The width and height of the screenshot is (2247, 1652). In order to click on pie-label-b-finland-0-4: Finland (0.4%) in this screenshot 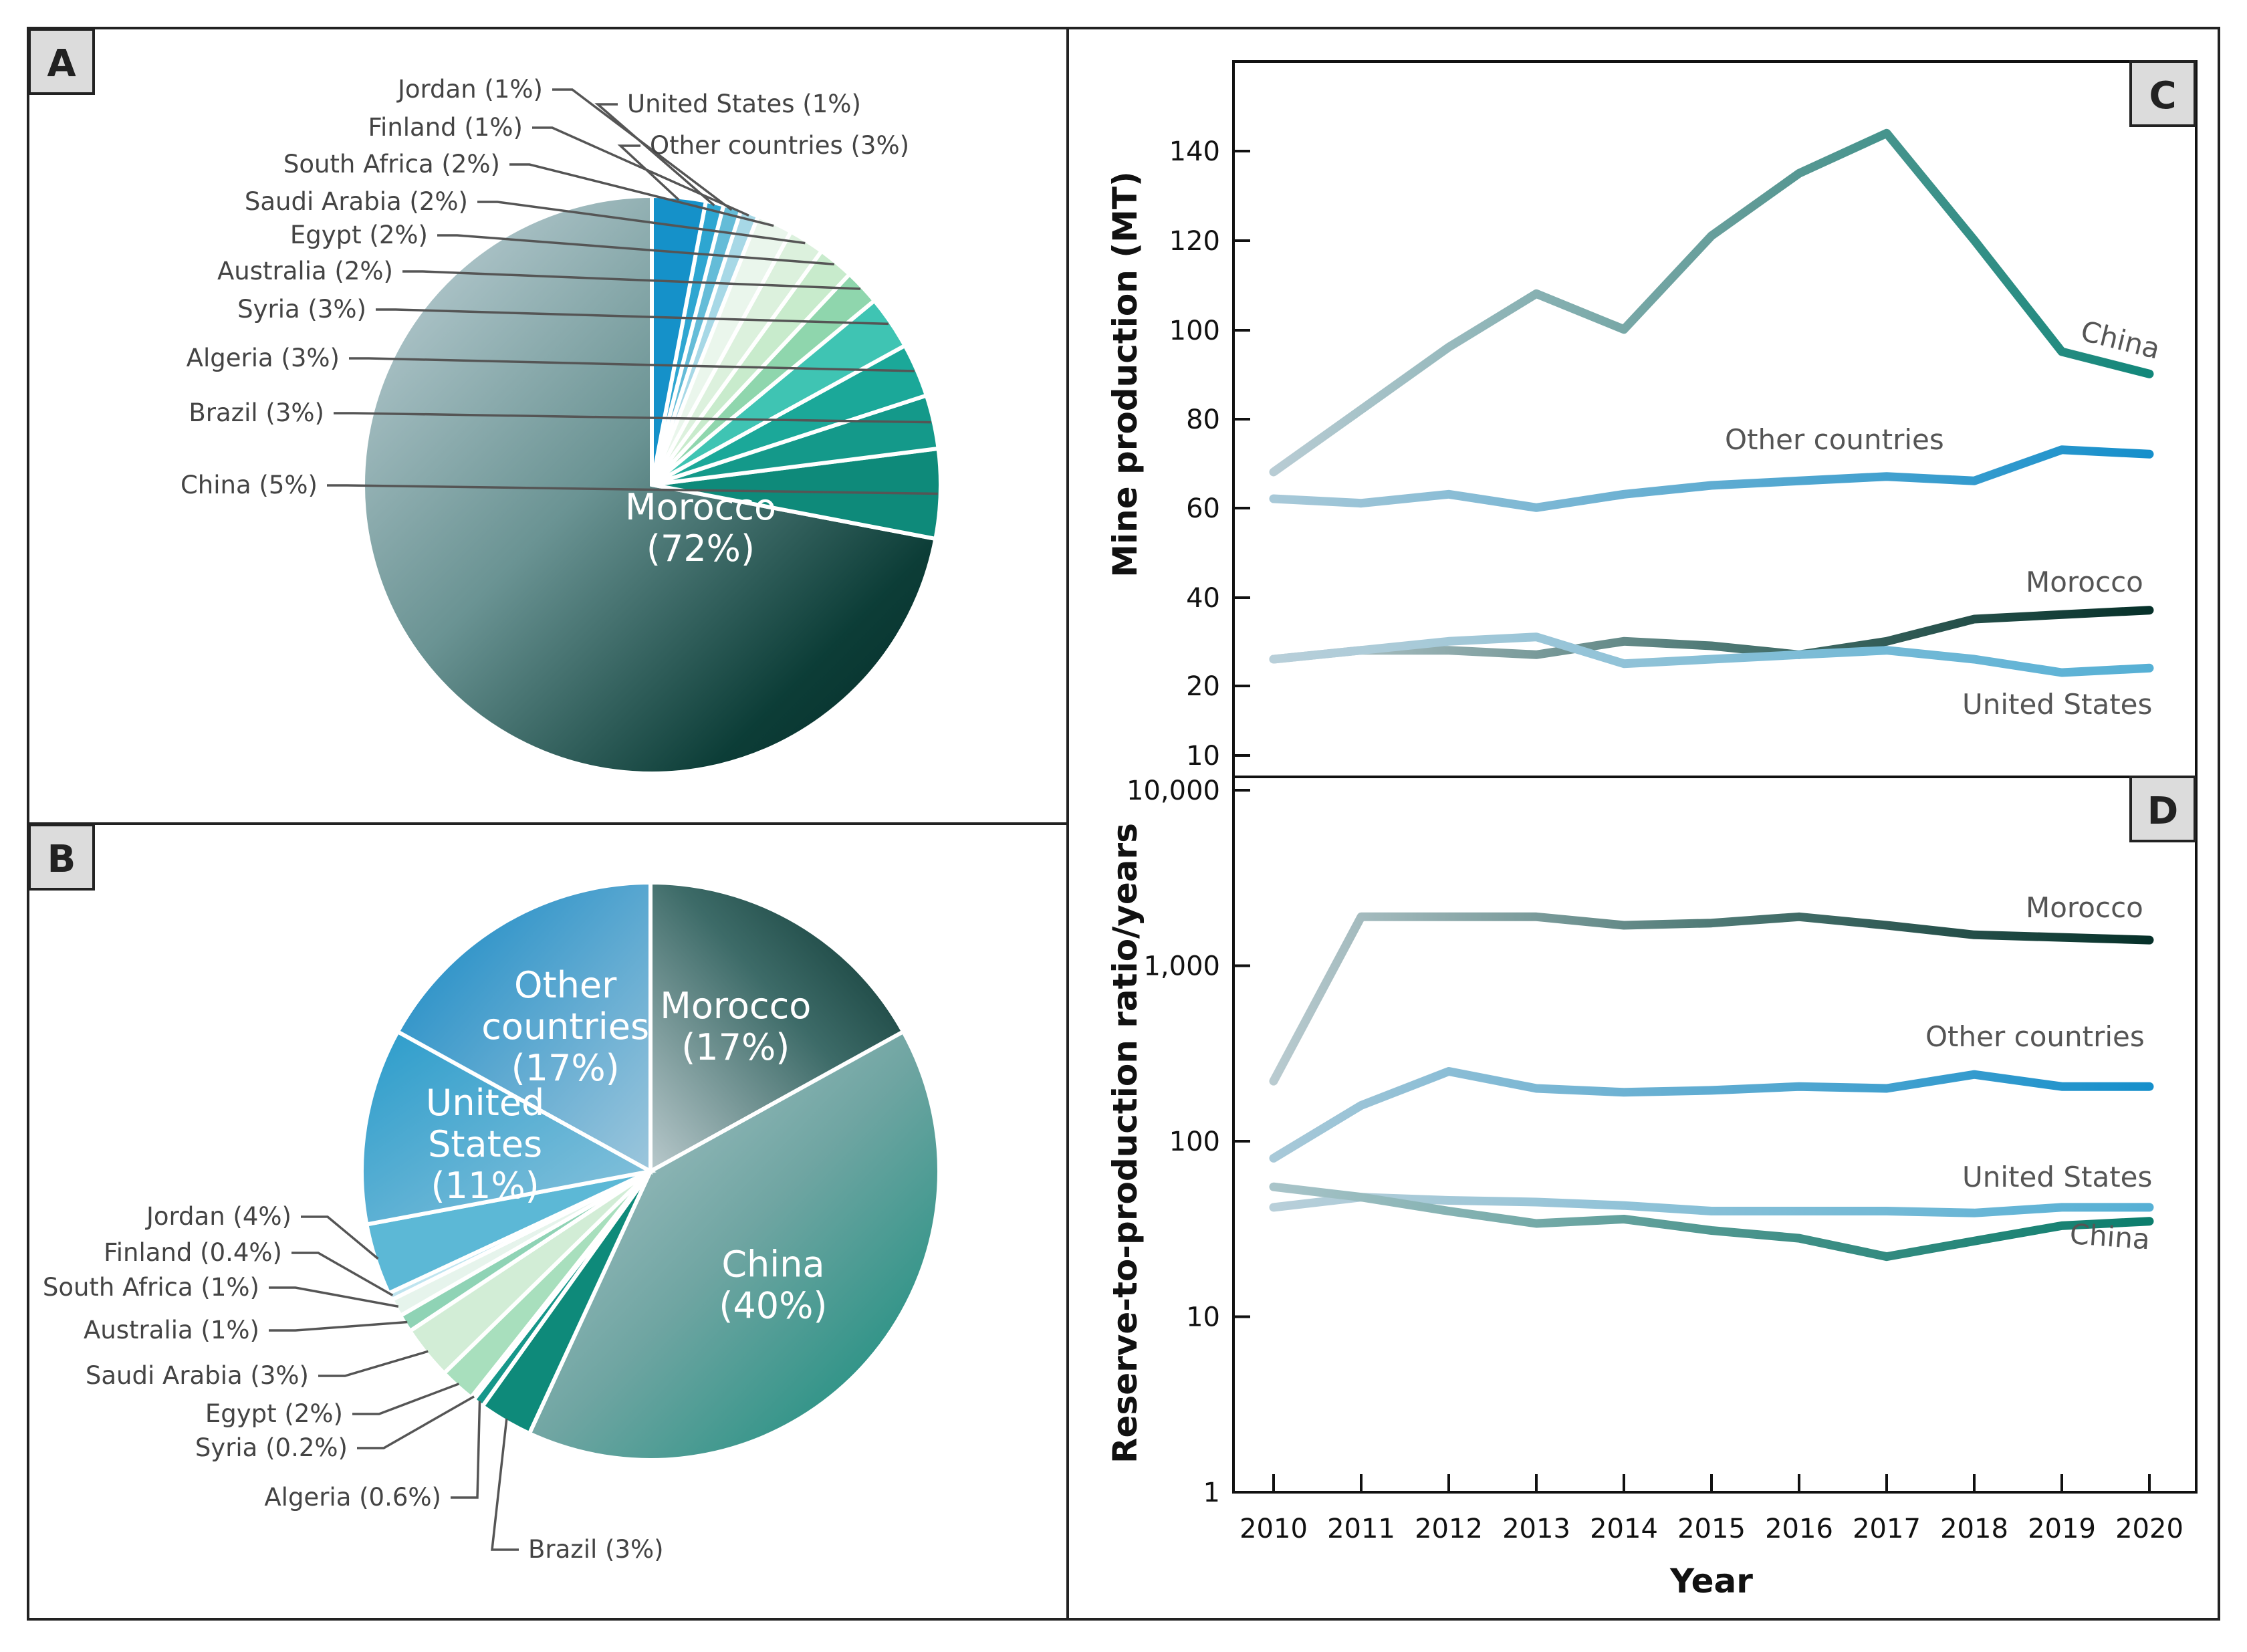, I will do `click(193, 1253)`.